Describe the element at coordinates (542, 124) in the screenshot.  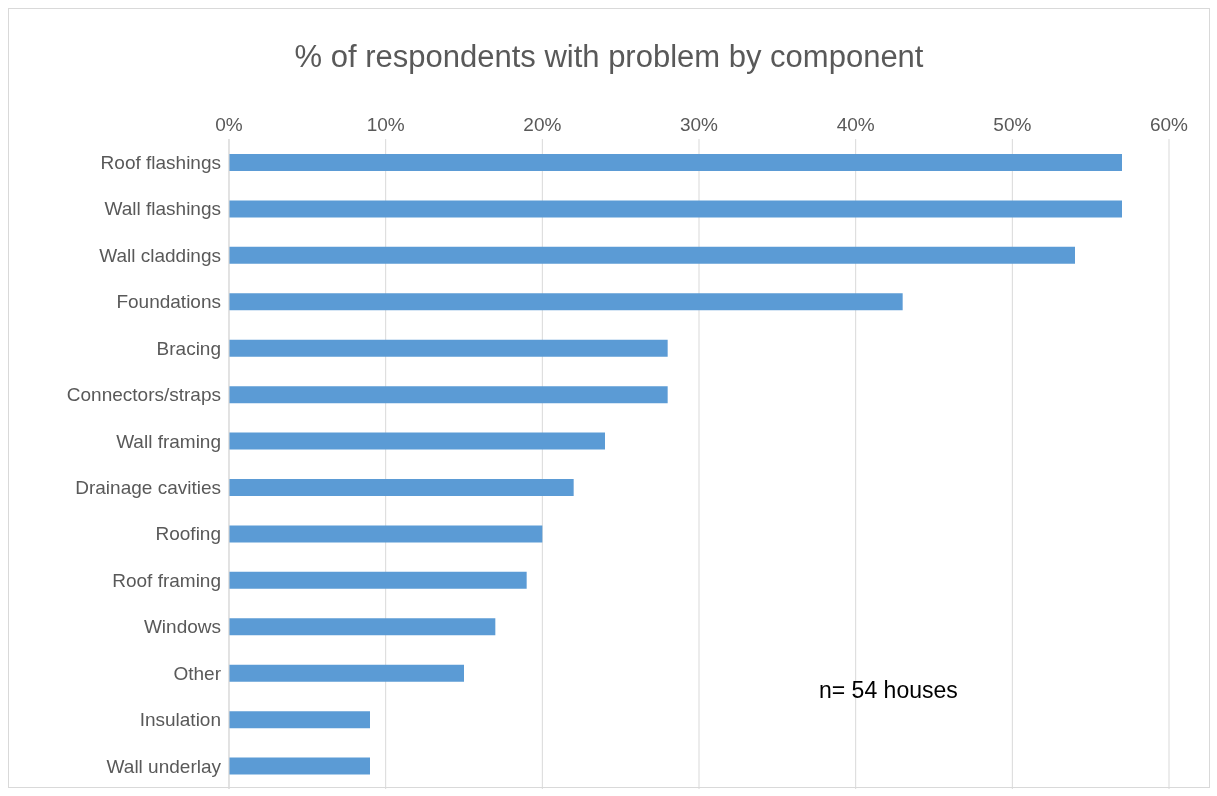
I see `x-tick-label: 20%` at that location.